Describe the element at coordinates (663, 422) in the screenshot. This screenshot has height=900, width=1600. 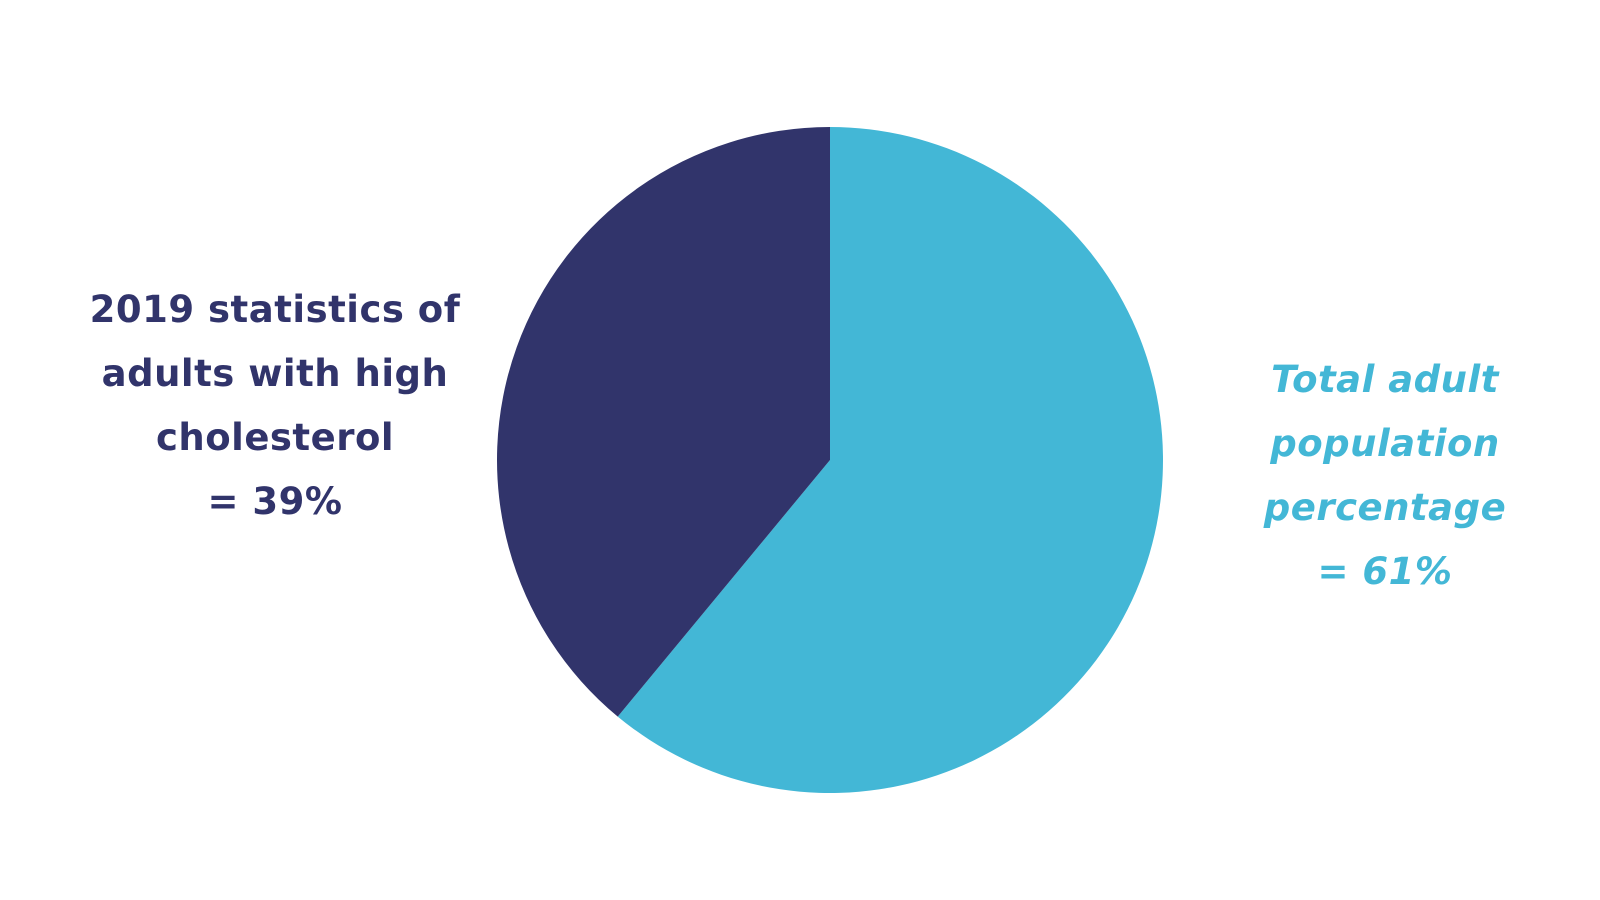
I see `pie-slice-high-cholesterol` at that location.